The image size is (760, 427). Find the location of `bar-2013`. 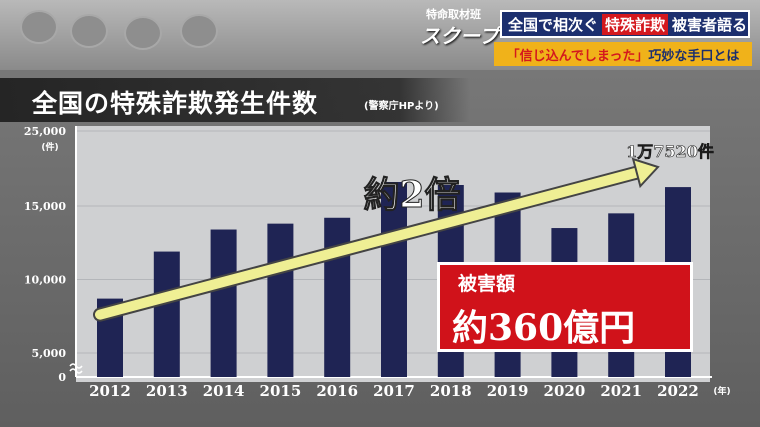

bar-2013 is located at coordinates (166, 314).